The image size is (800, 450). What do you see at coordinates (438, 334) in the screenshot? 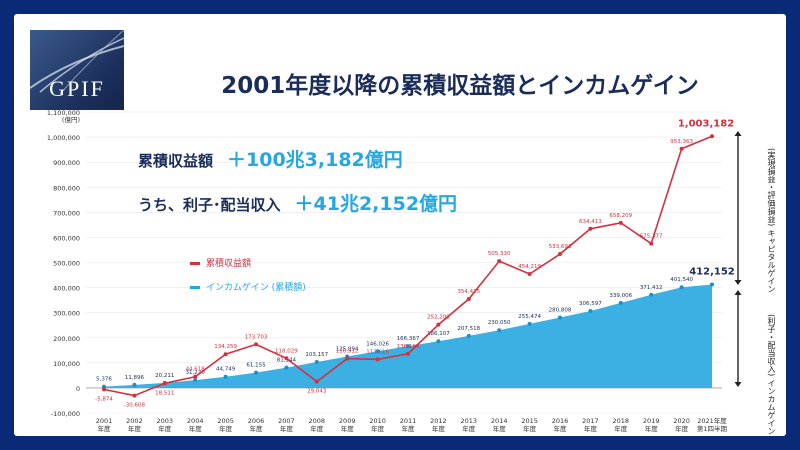
I see `income-data-label: 186,107` at bounding box center [438, 334].